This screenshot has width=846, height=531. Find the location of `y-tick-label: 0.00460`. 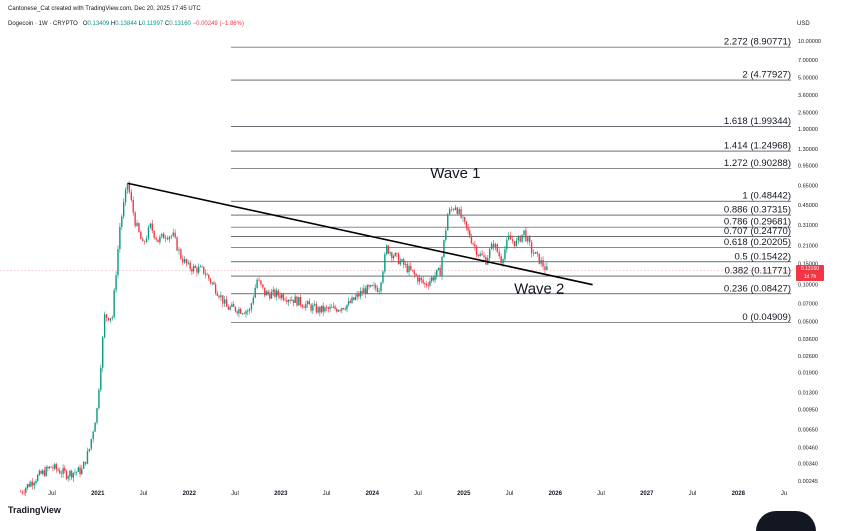

y-tick-label: 0.00460 is located at coordinates (808, 449).